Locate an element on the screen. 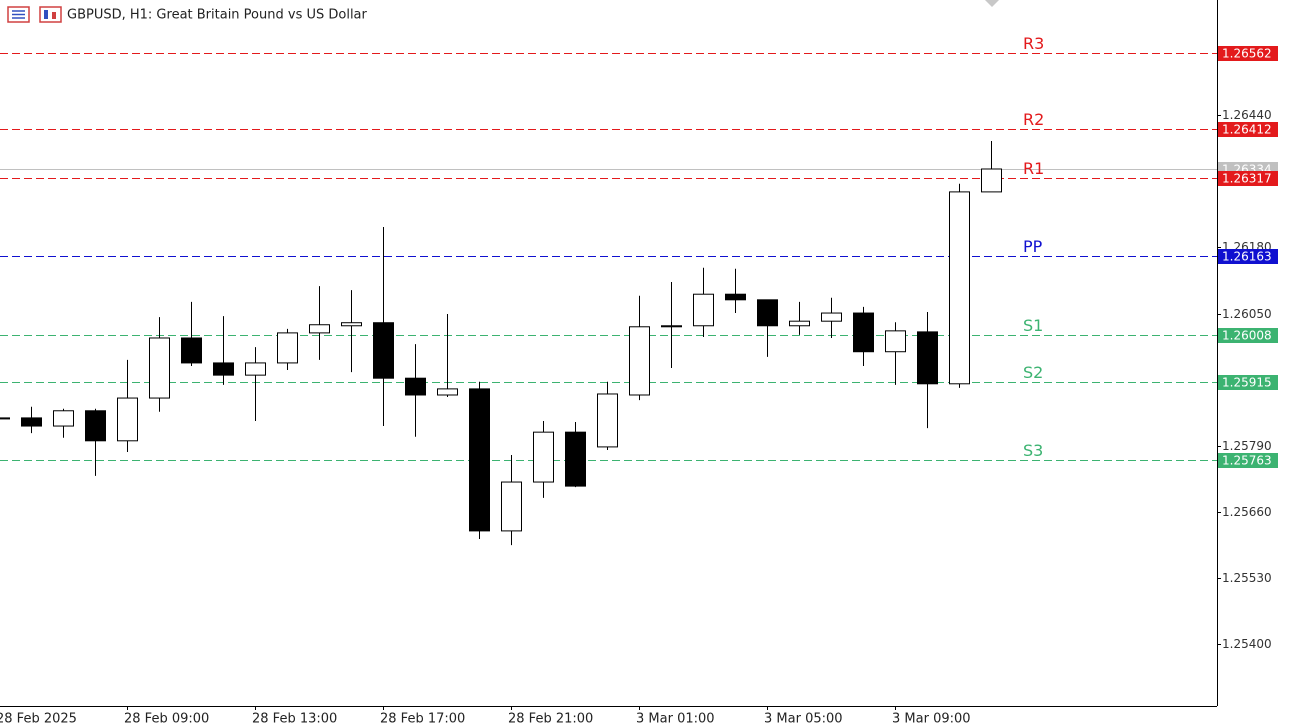 The height and width of the screenshot is (727, 1294). x-tick-label: 3 Mar 09:00 is located at coordinates (931, 719).